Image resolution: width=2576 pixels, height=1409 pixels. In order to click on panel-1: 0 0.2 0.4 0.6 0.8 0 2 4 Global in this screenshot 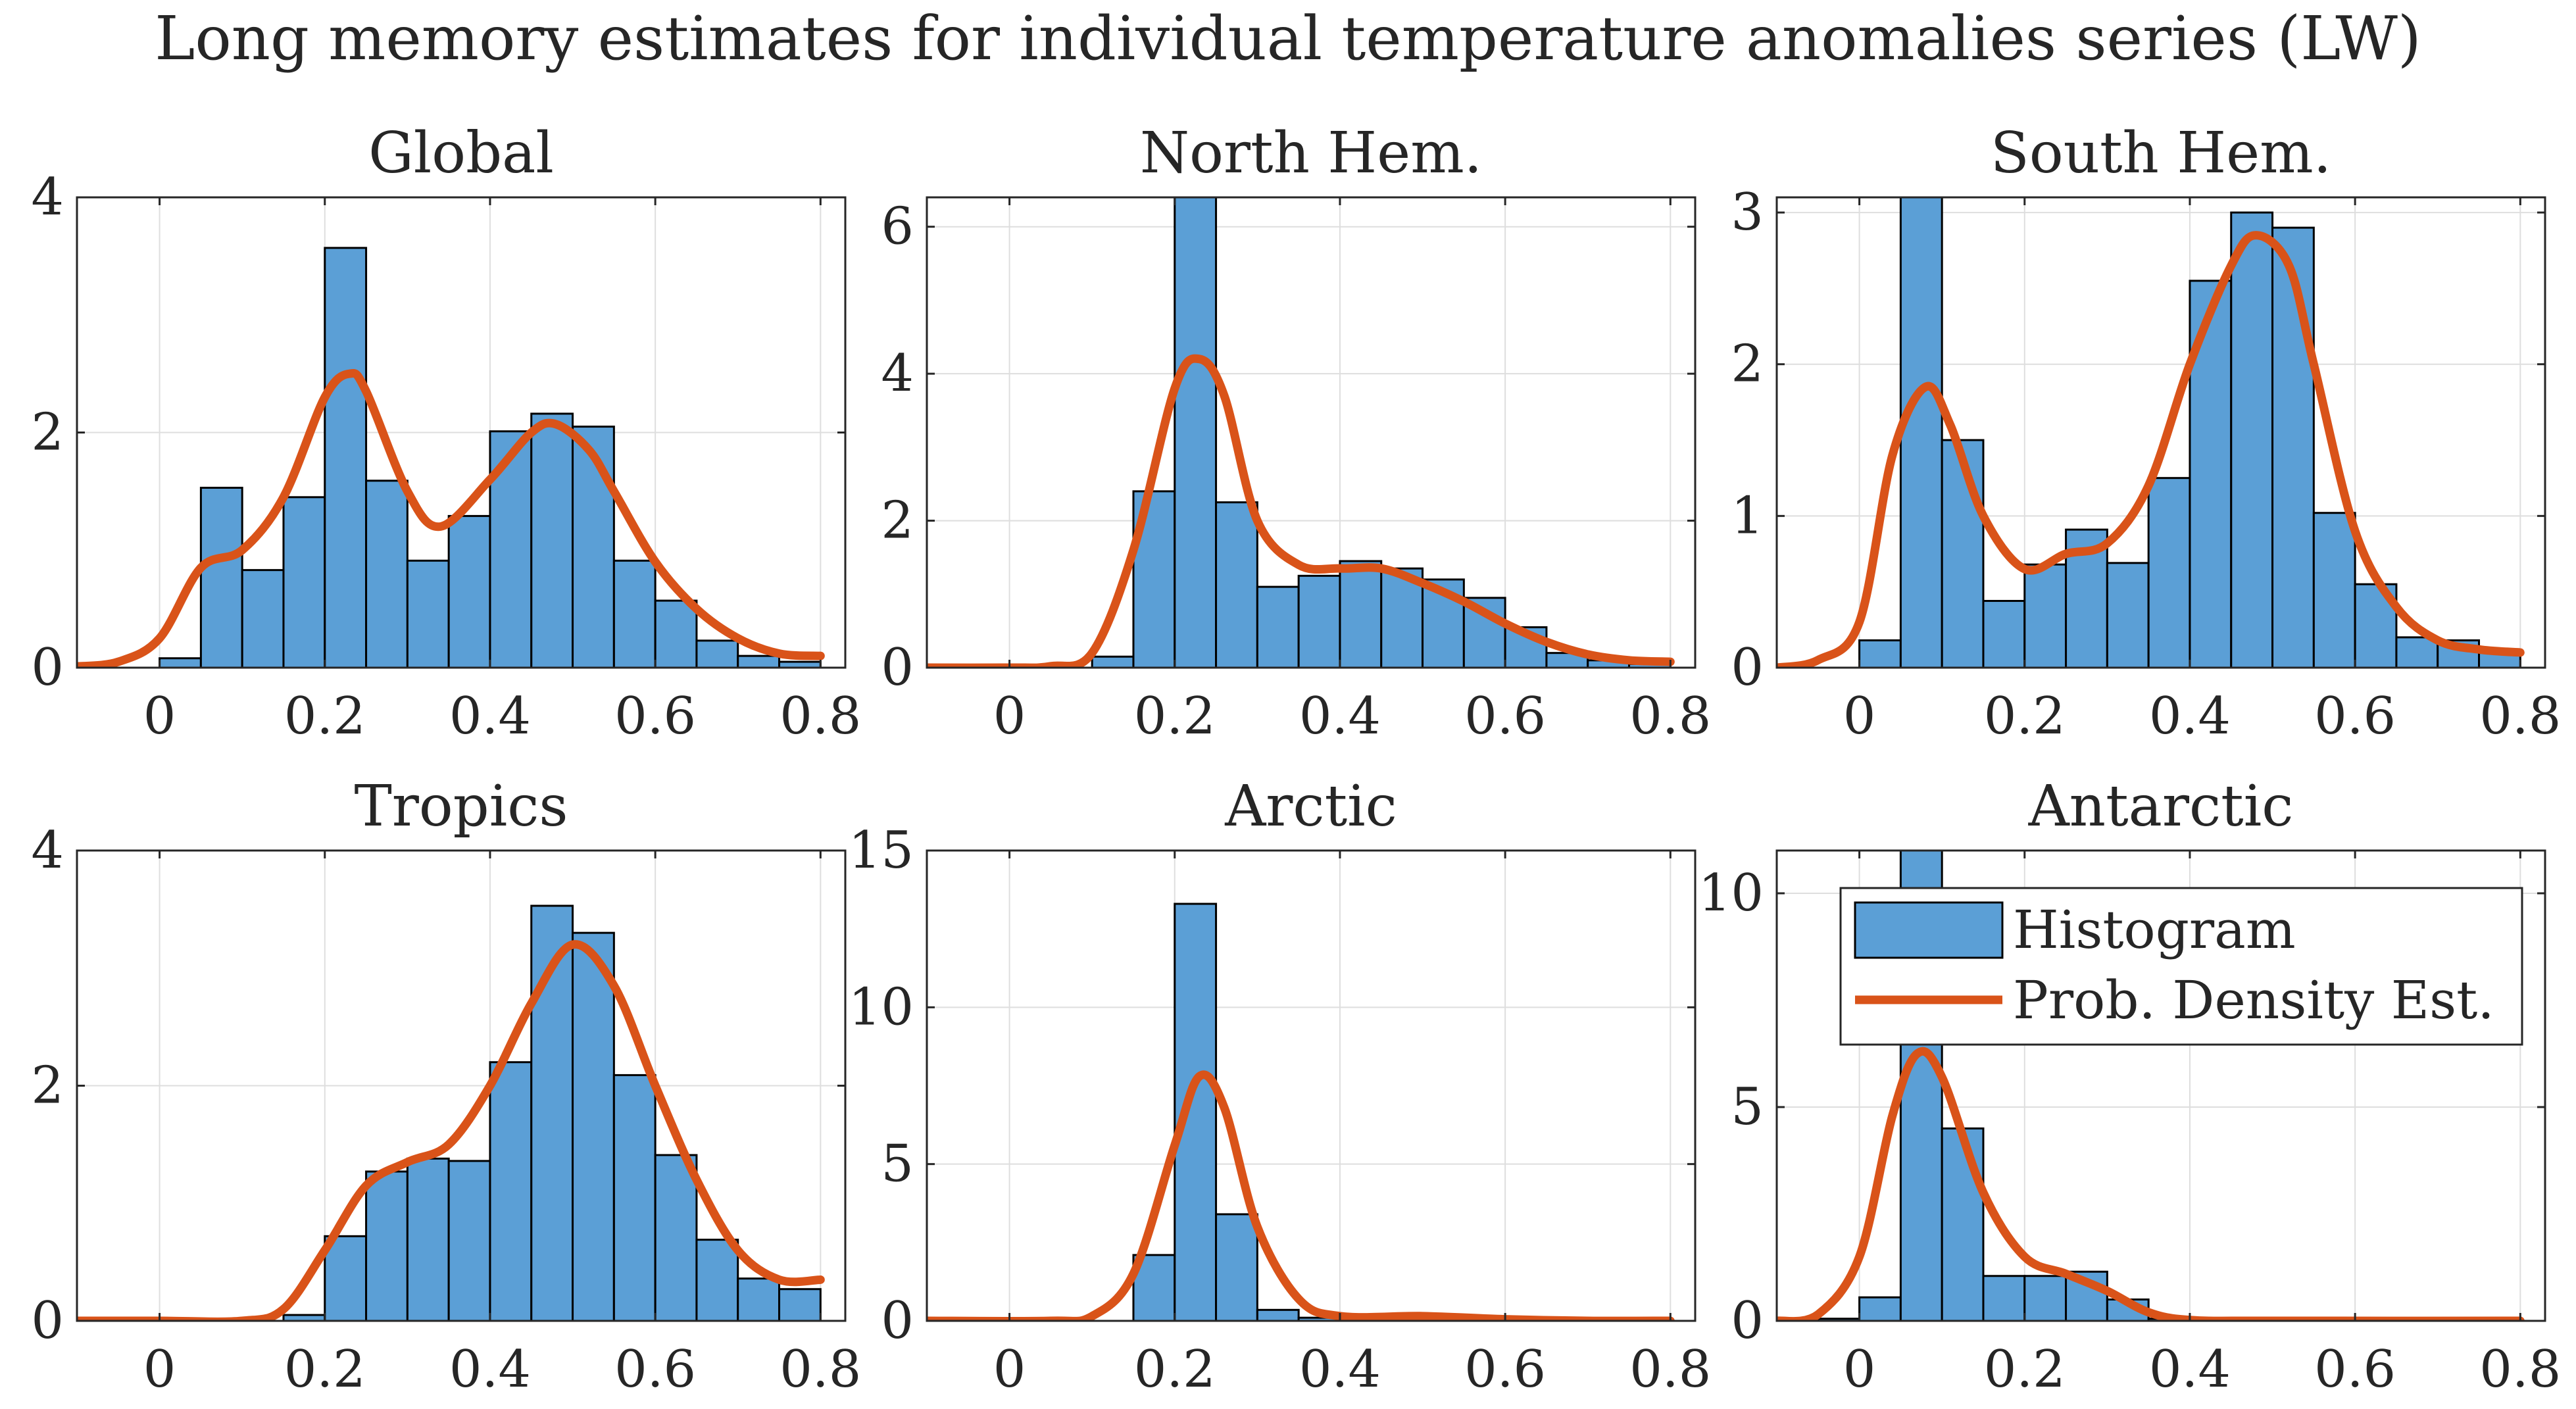, I will do `click(446, 433)`.